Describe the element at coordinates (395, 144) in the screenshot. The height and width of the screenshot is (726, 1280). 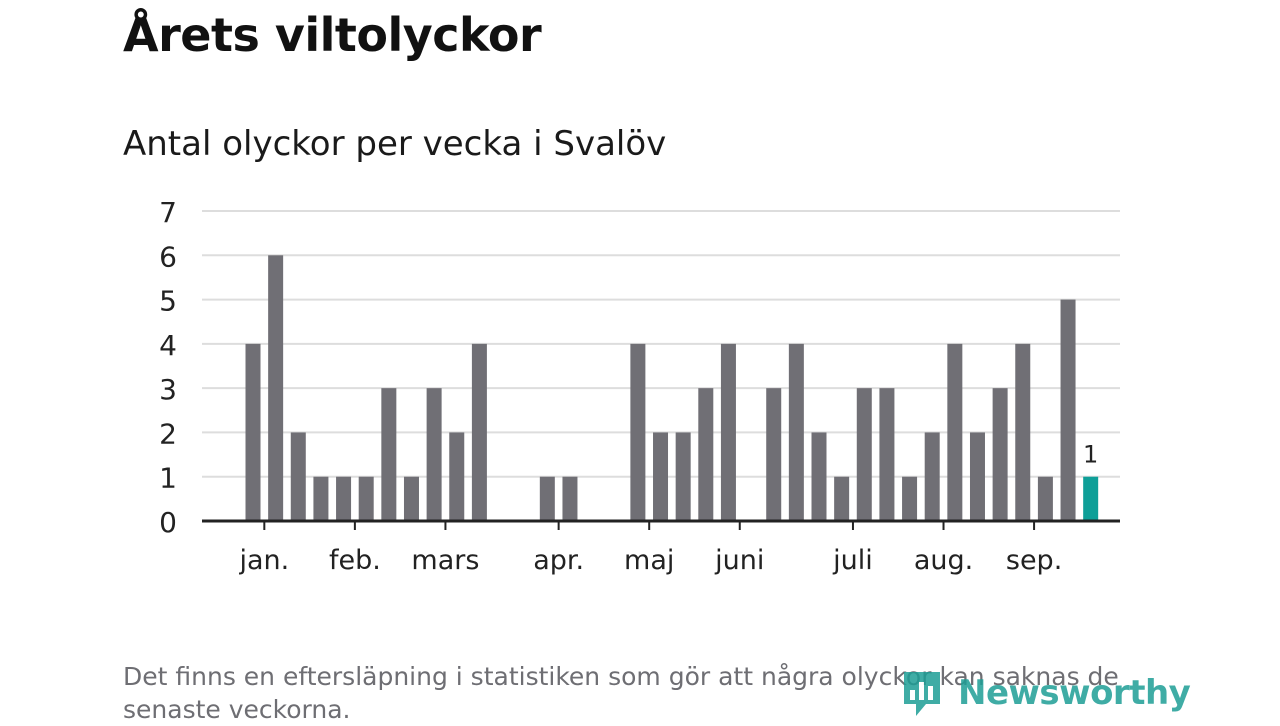
I see `chart-subtitle: Antal olyckor per vecka i Svalöv` at that location.